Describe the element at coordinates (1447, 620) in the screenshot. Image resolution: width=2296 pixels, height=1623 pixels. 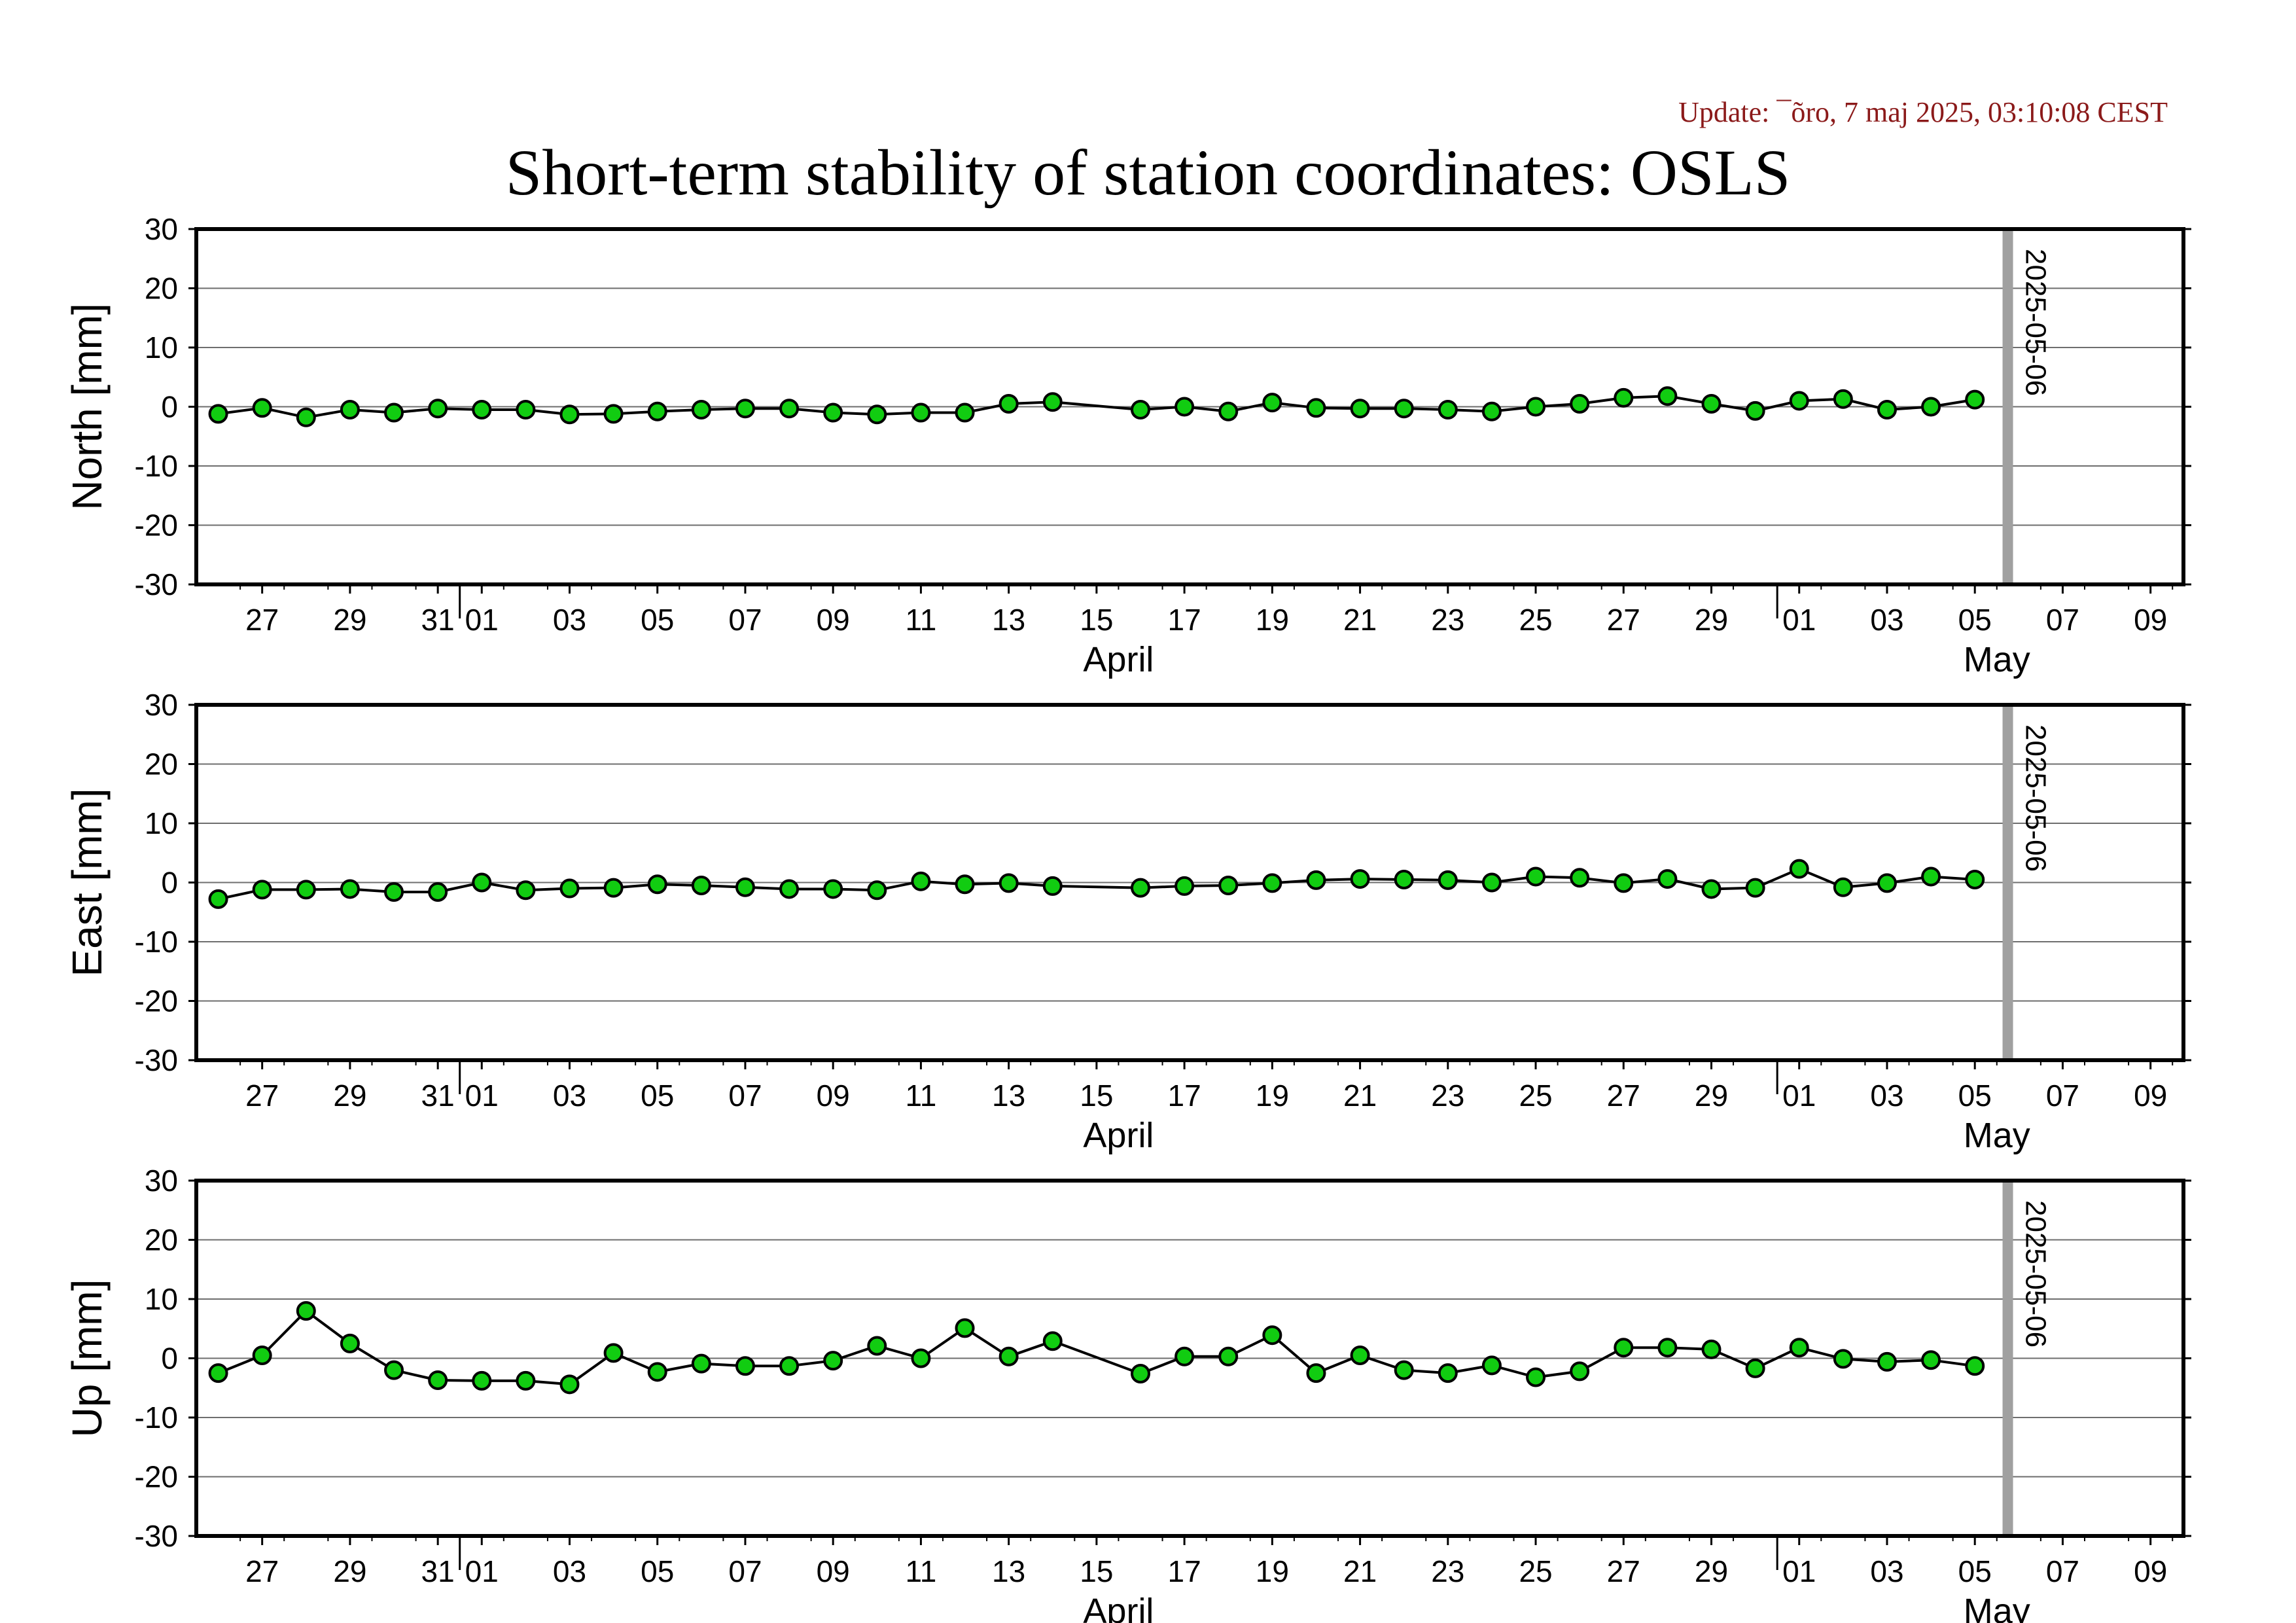
I see `x-tick-label: 23` at that location.